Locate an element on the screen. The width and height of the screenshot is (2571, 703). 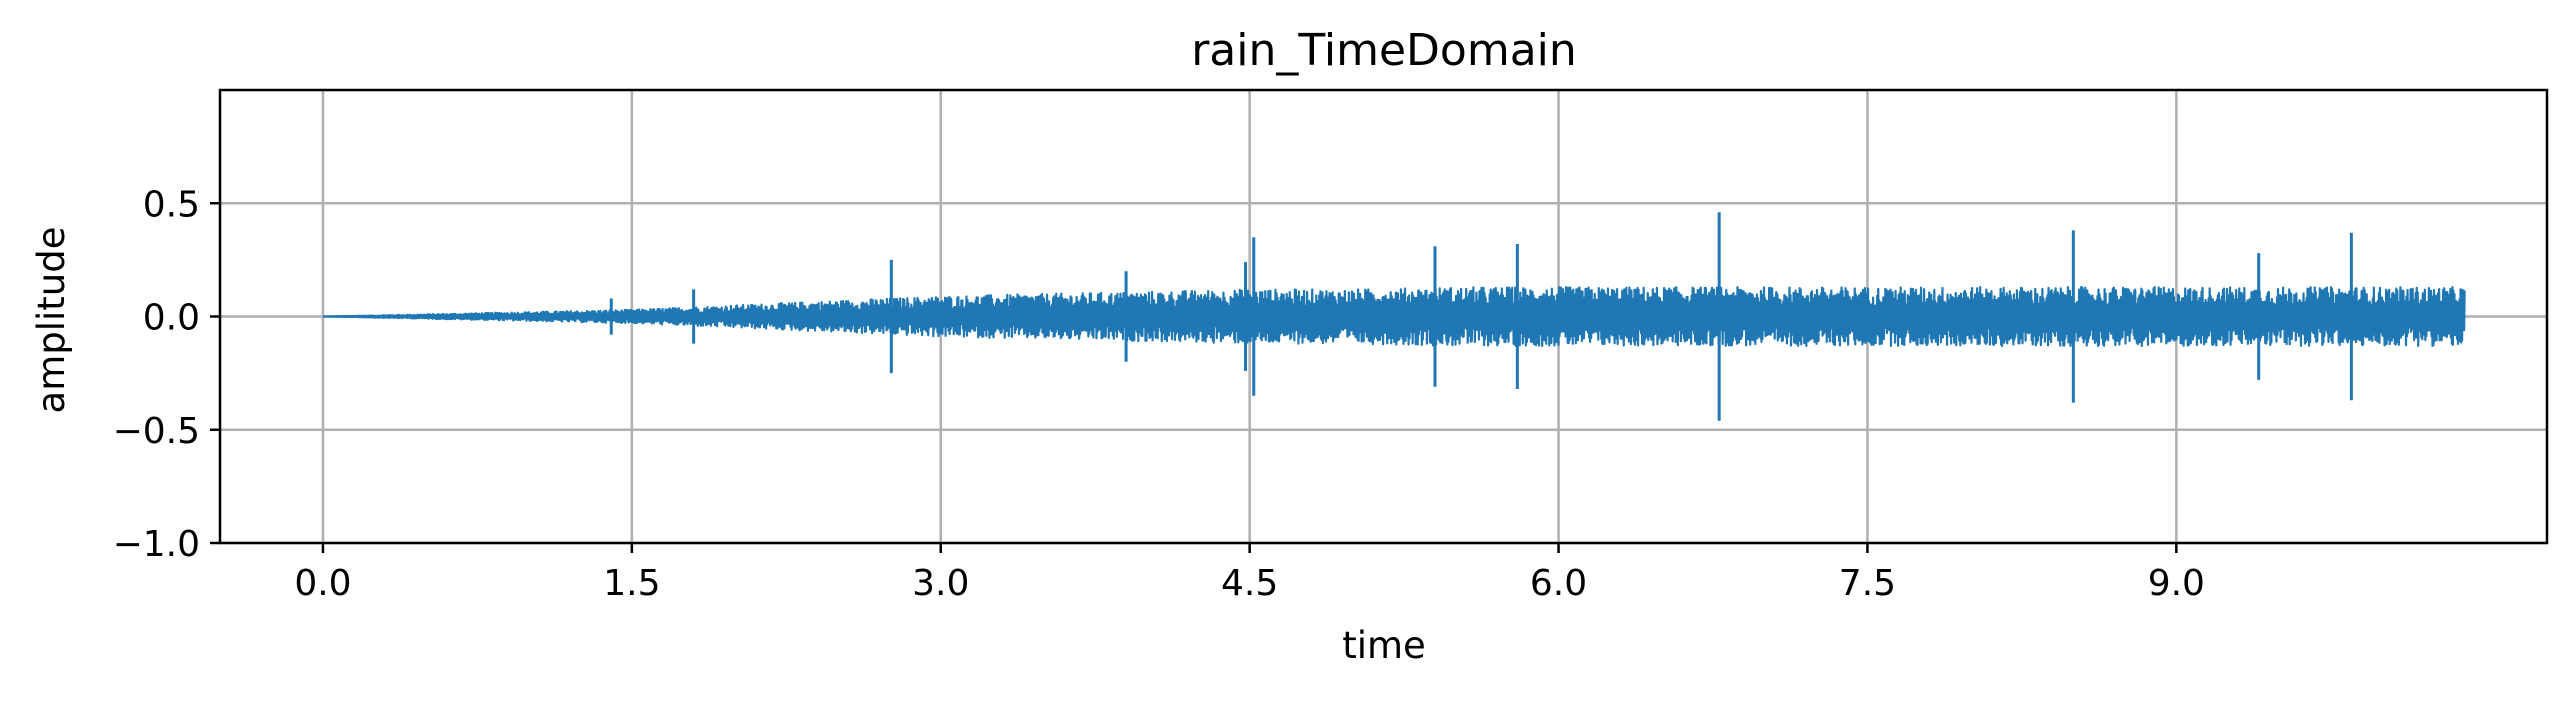
y-tick-label: 0.5 is located at coordinates (171, 204).